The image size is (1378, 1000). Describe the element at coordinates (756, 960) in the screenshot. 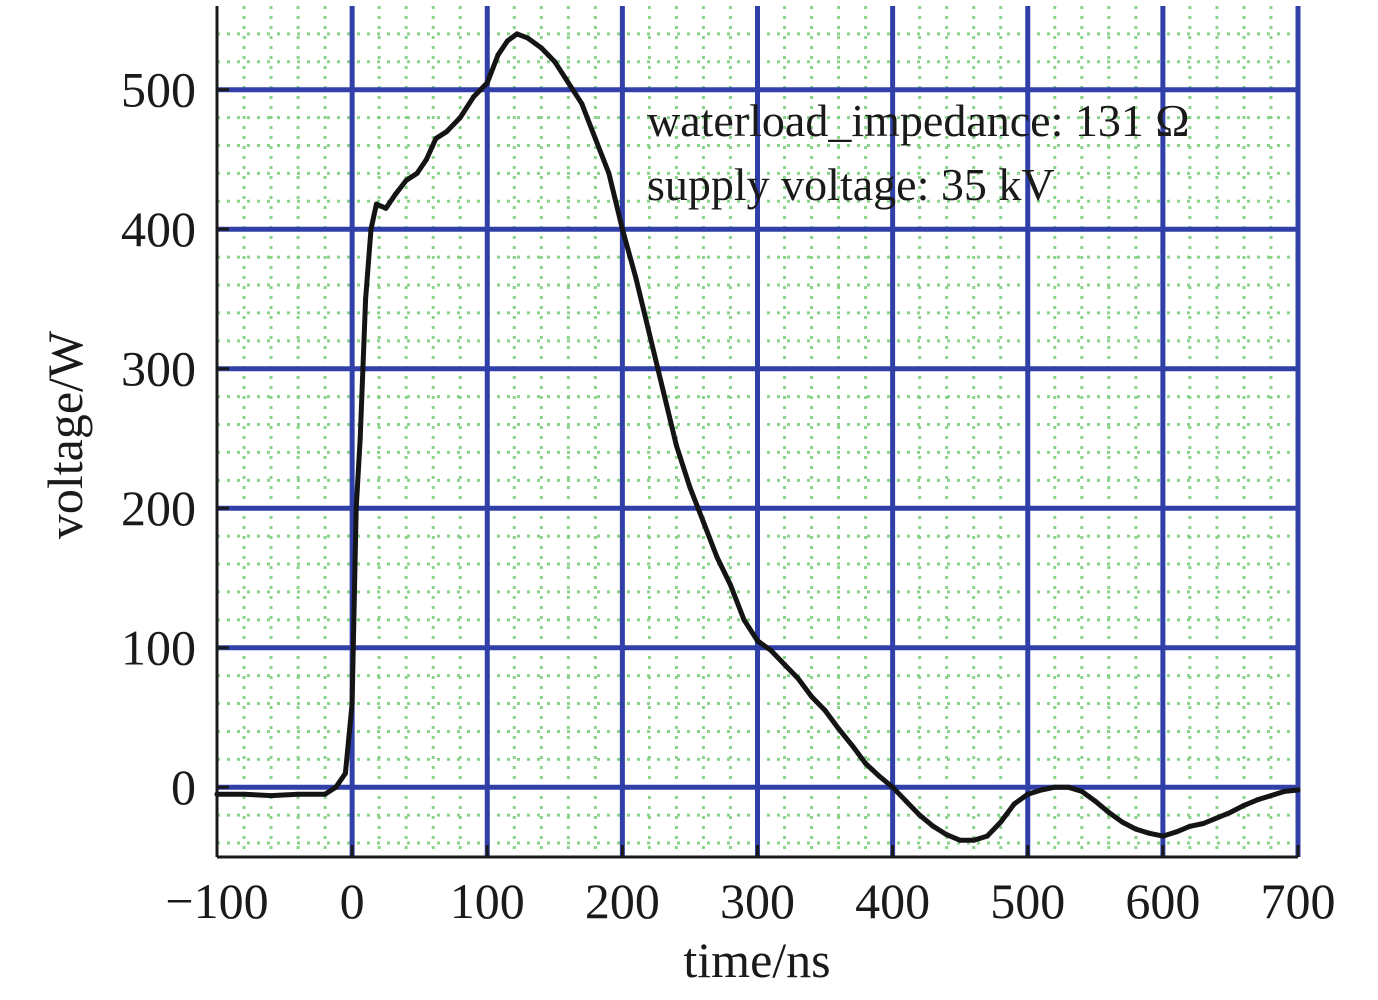

I see `x-axis-title: time/ns` at that location.